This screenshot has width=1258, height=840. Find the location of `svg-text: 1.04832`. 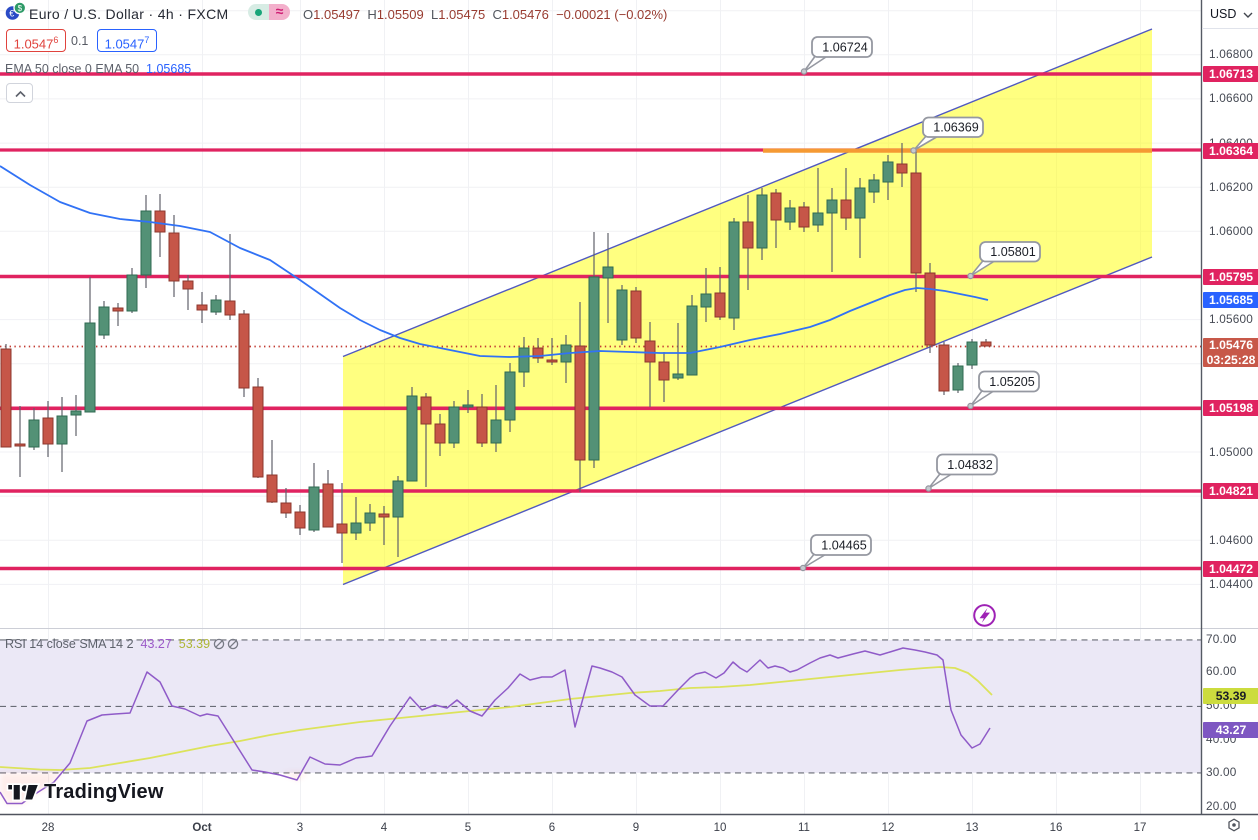

svg-text: 1.04832 is located at coordinates (970, 465).